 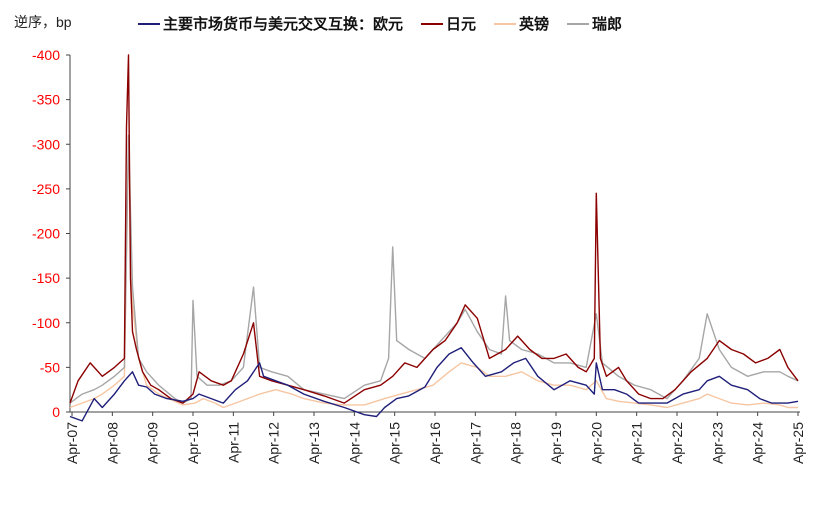 What do you see at coordinates (607, 24) in the screenshot?
I see `legend-label-chf: 瑞郎` at bounding box center [607, 24].